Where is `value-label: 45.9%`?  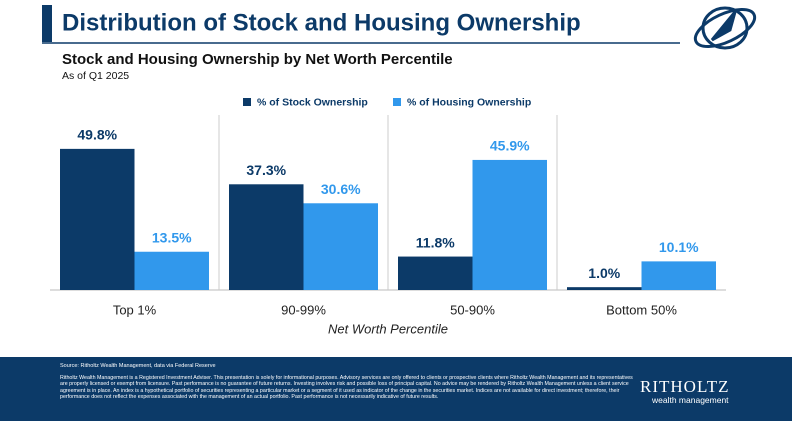 value-label: 45.9% is located at coordinates (510, 146).